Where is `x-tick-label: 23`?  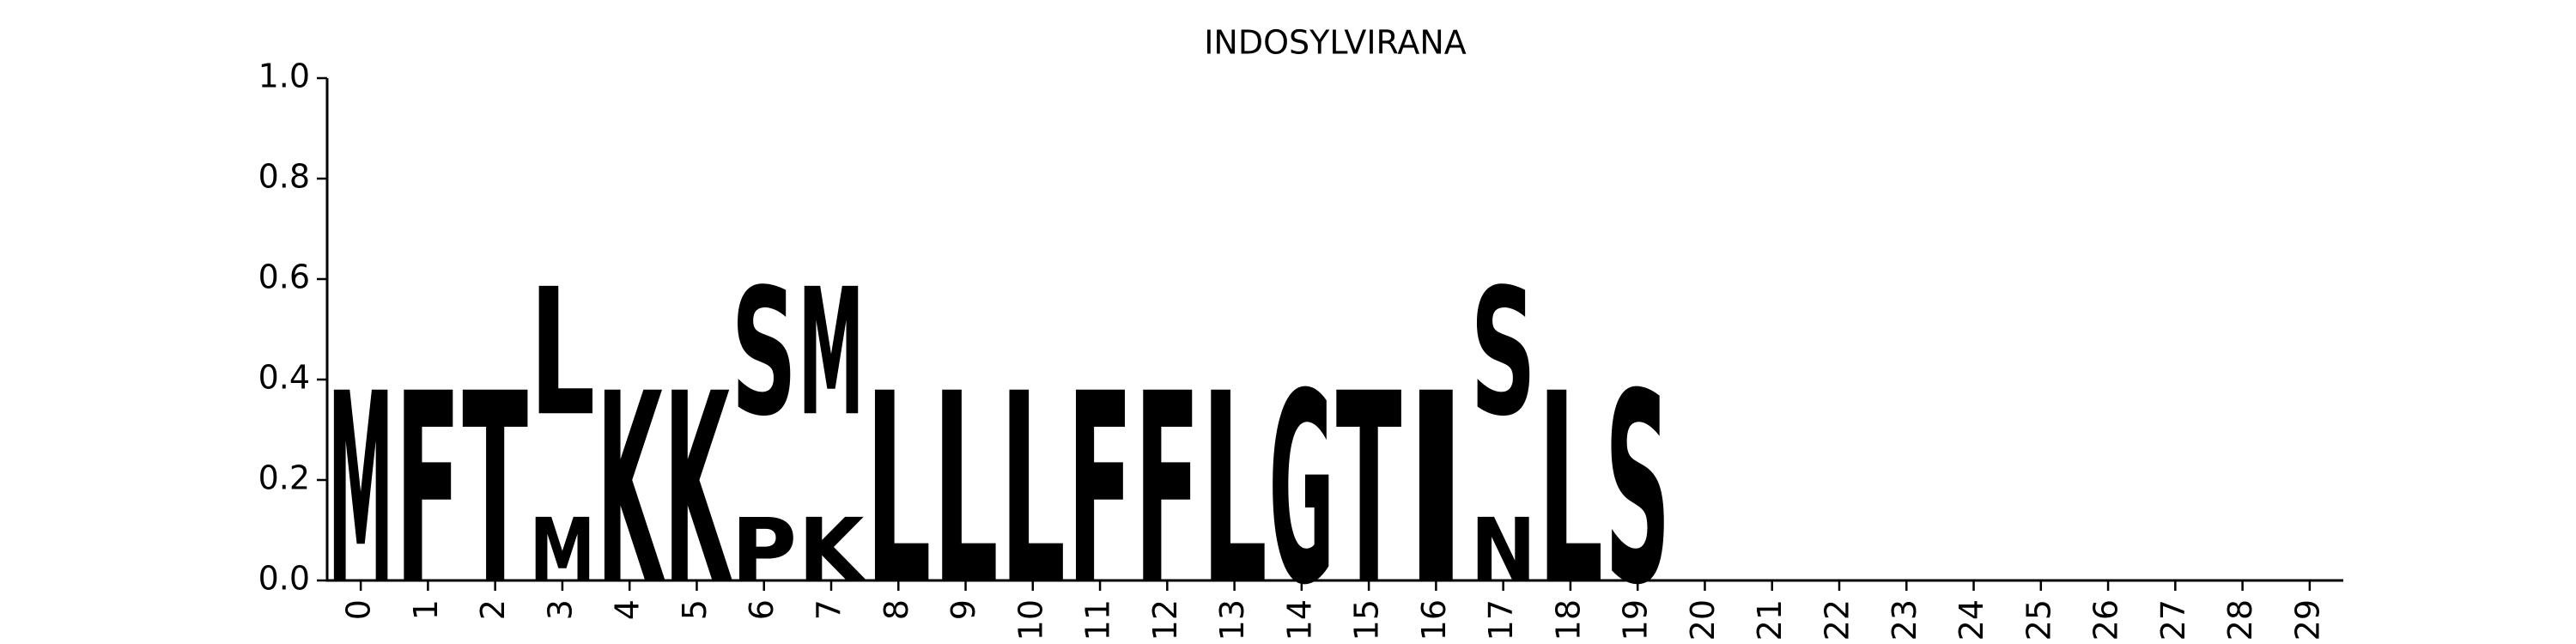 x-tick-label: 23 is located at coordinates (1904, 620).